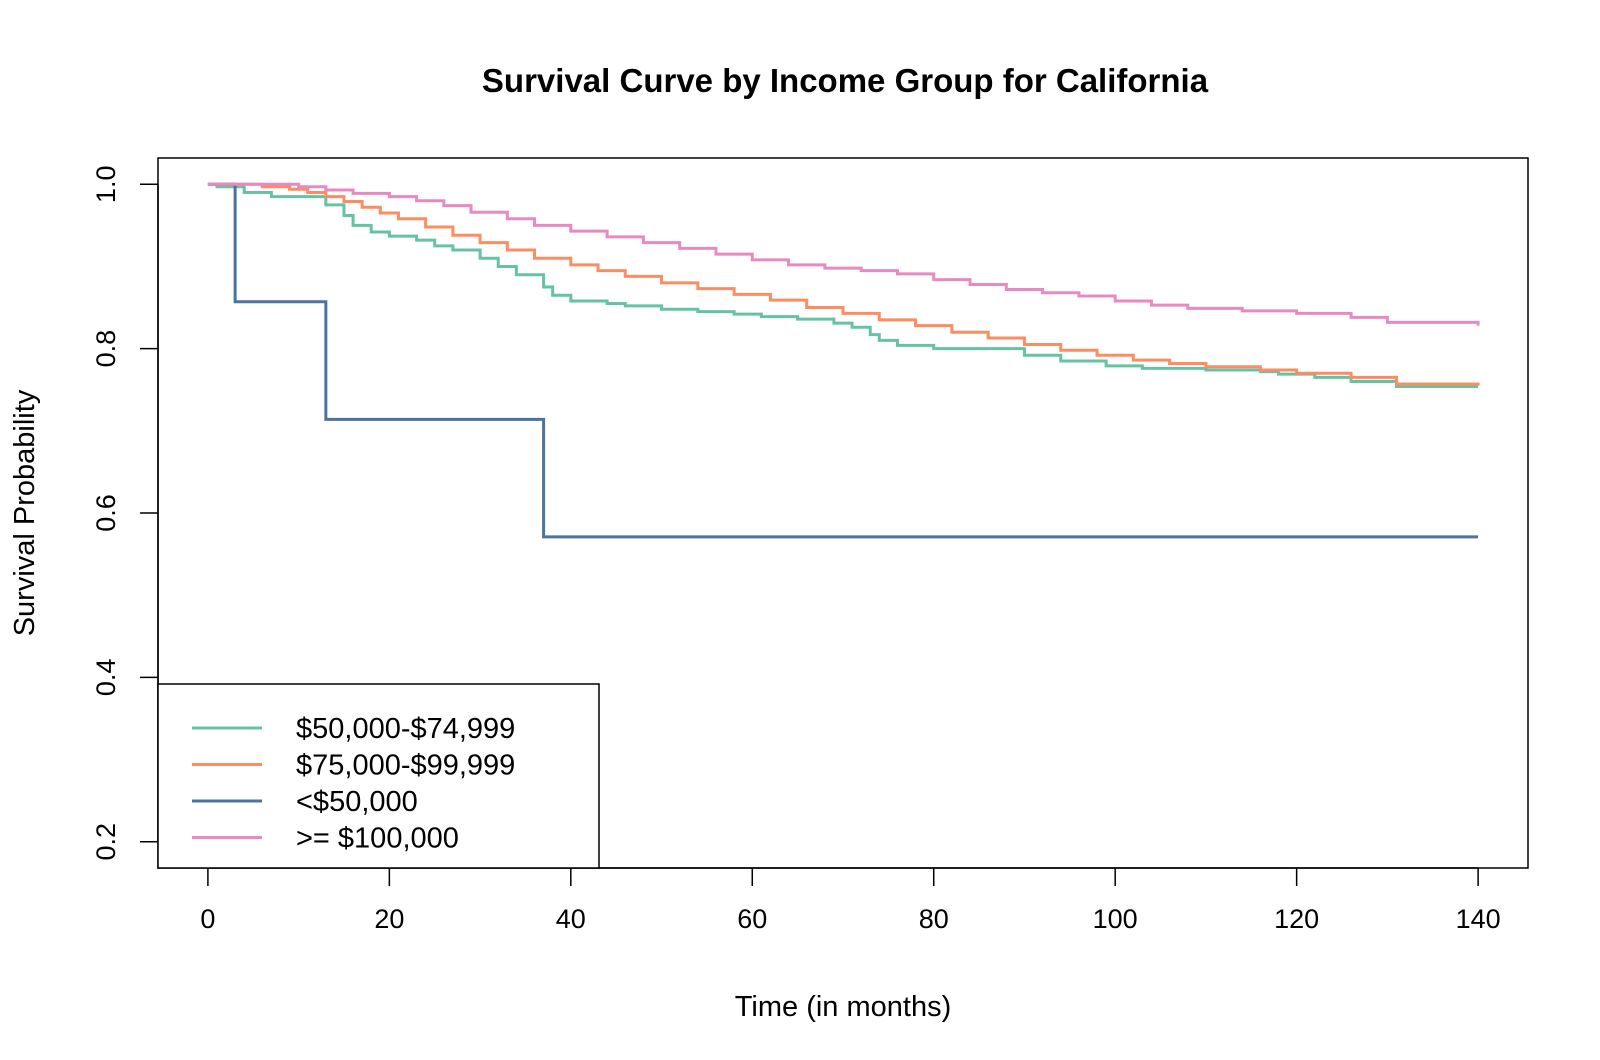  What do you see at coordinates (1478, 919) in the screenshot?
I see `x-tick-label: 140` at bounding box center [1478, 919].